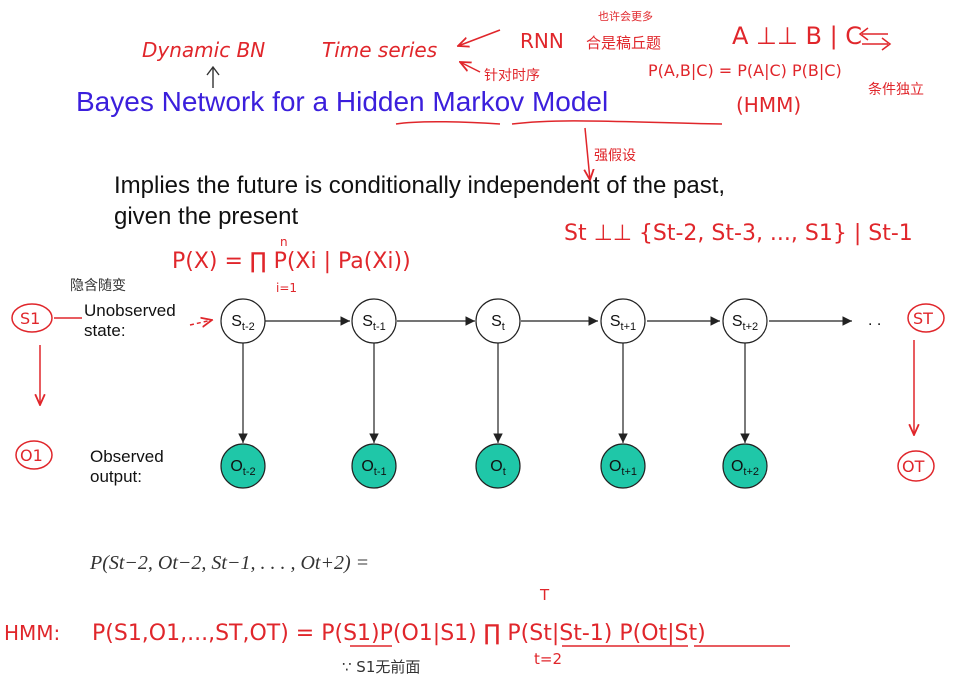 The image size is (955, 692). Describe the element at coordinates (230, 563) in the screenshot. I see `joint-probability-formula: P(St−2, Ot−2, St−1, . . . , Ot+2) =` at that location.